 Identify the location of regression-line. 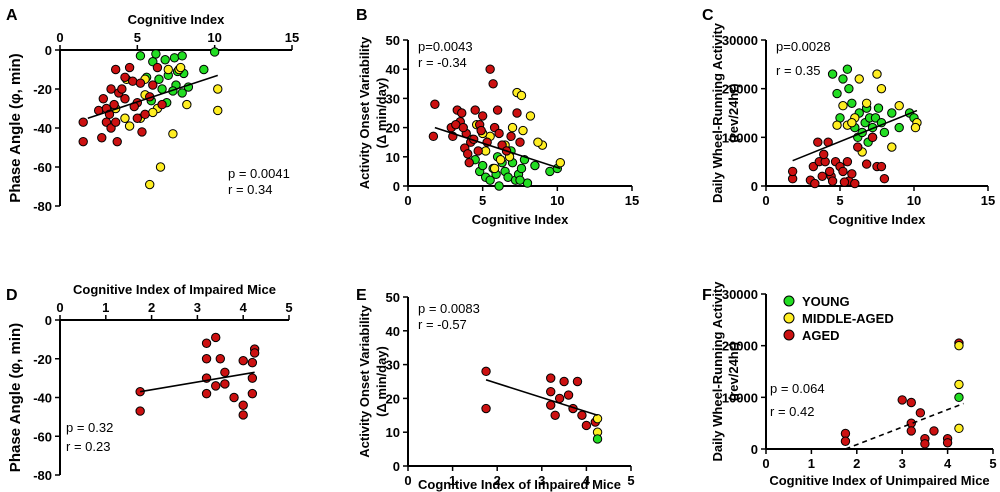
(904, 426).